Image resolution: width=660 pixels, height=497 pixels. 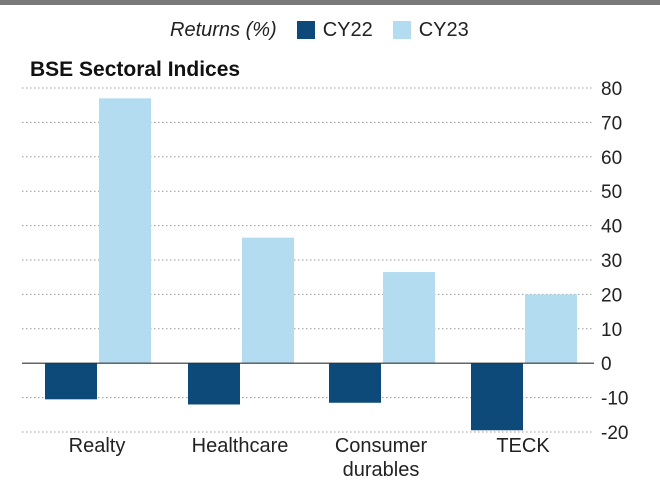 What do you see at coordinates (381, 446) in the screenshot?
I see `x-category-label-2: Consumer` at bounding box center [381, 446].